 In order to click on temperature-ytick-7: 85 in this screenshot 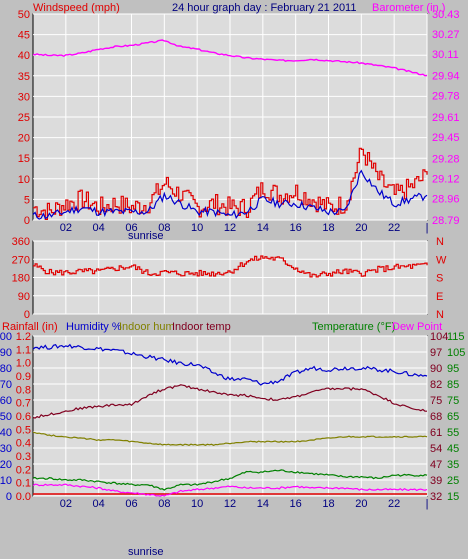, I will do `click(453, 385)`.